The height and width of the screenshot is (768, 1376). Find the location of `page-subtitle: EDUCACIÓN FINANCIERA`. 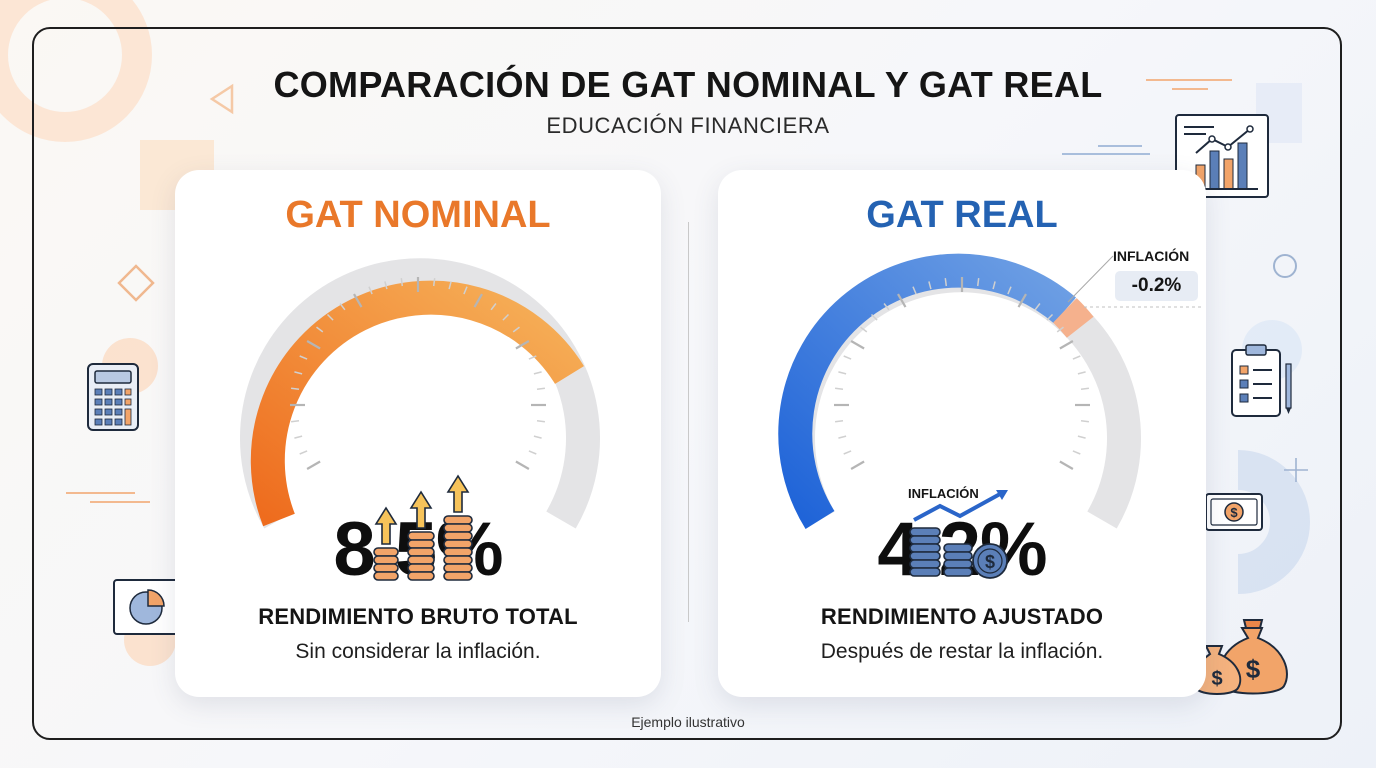

page-subtitle: EDUCACIÓN FINANCIERA is located at coordinates (688, 125).